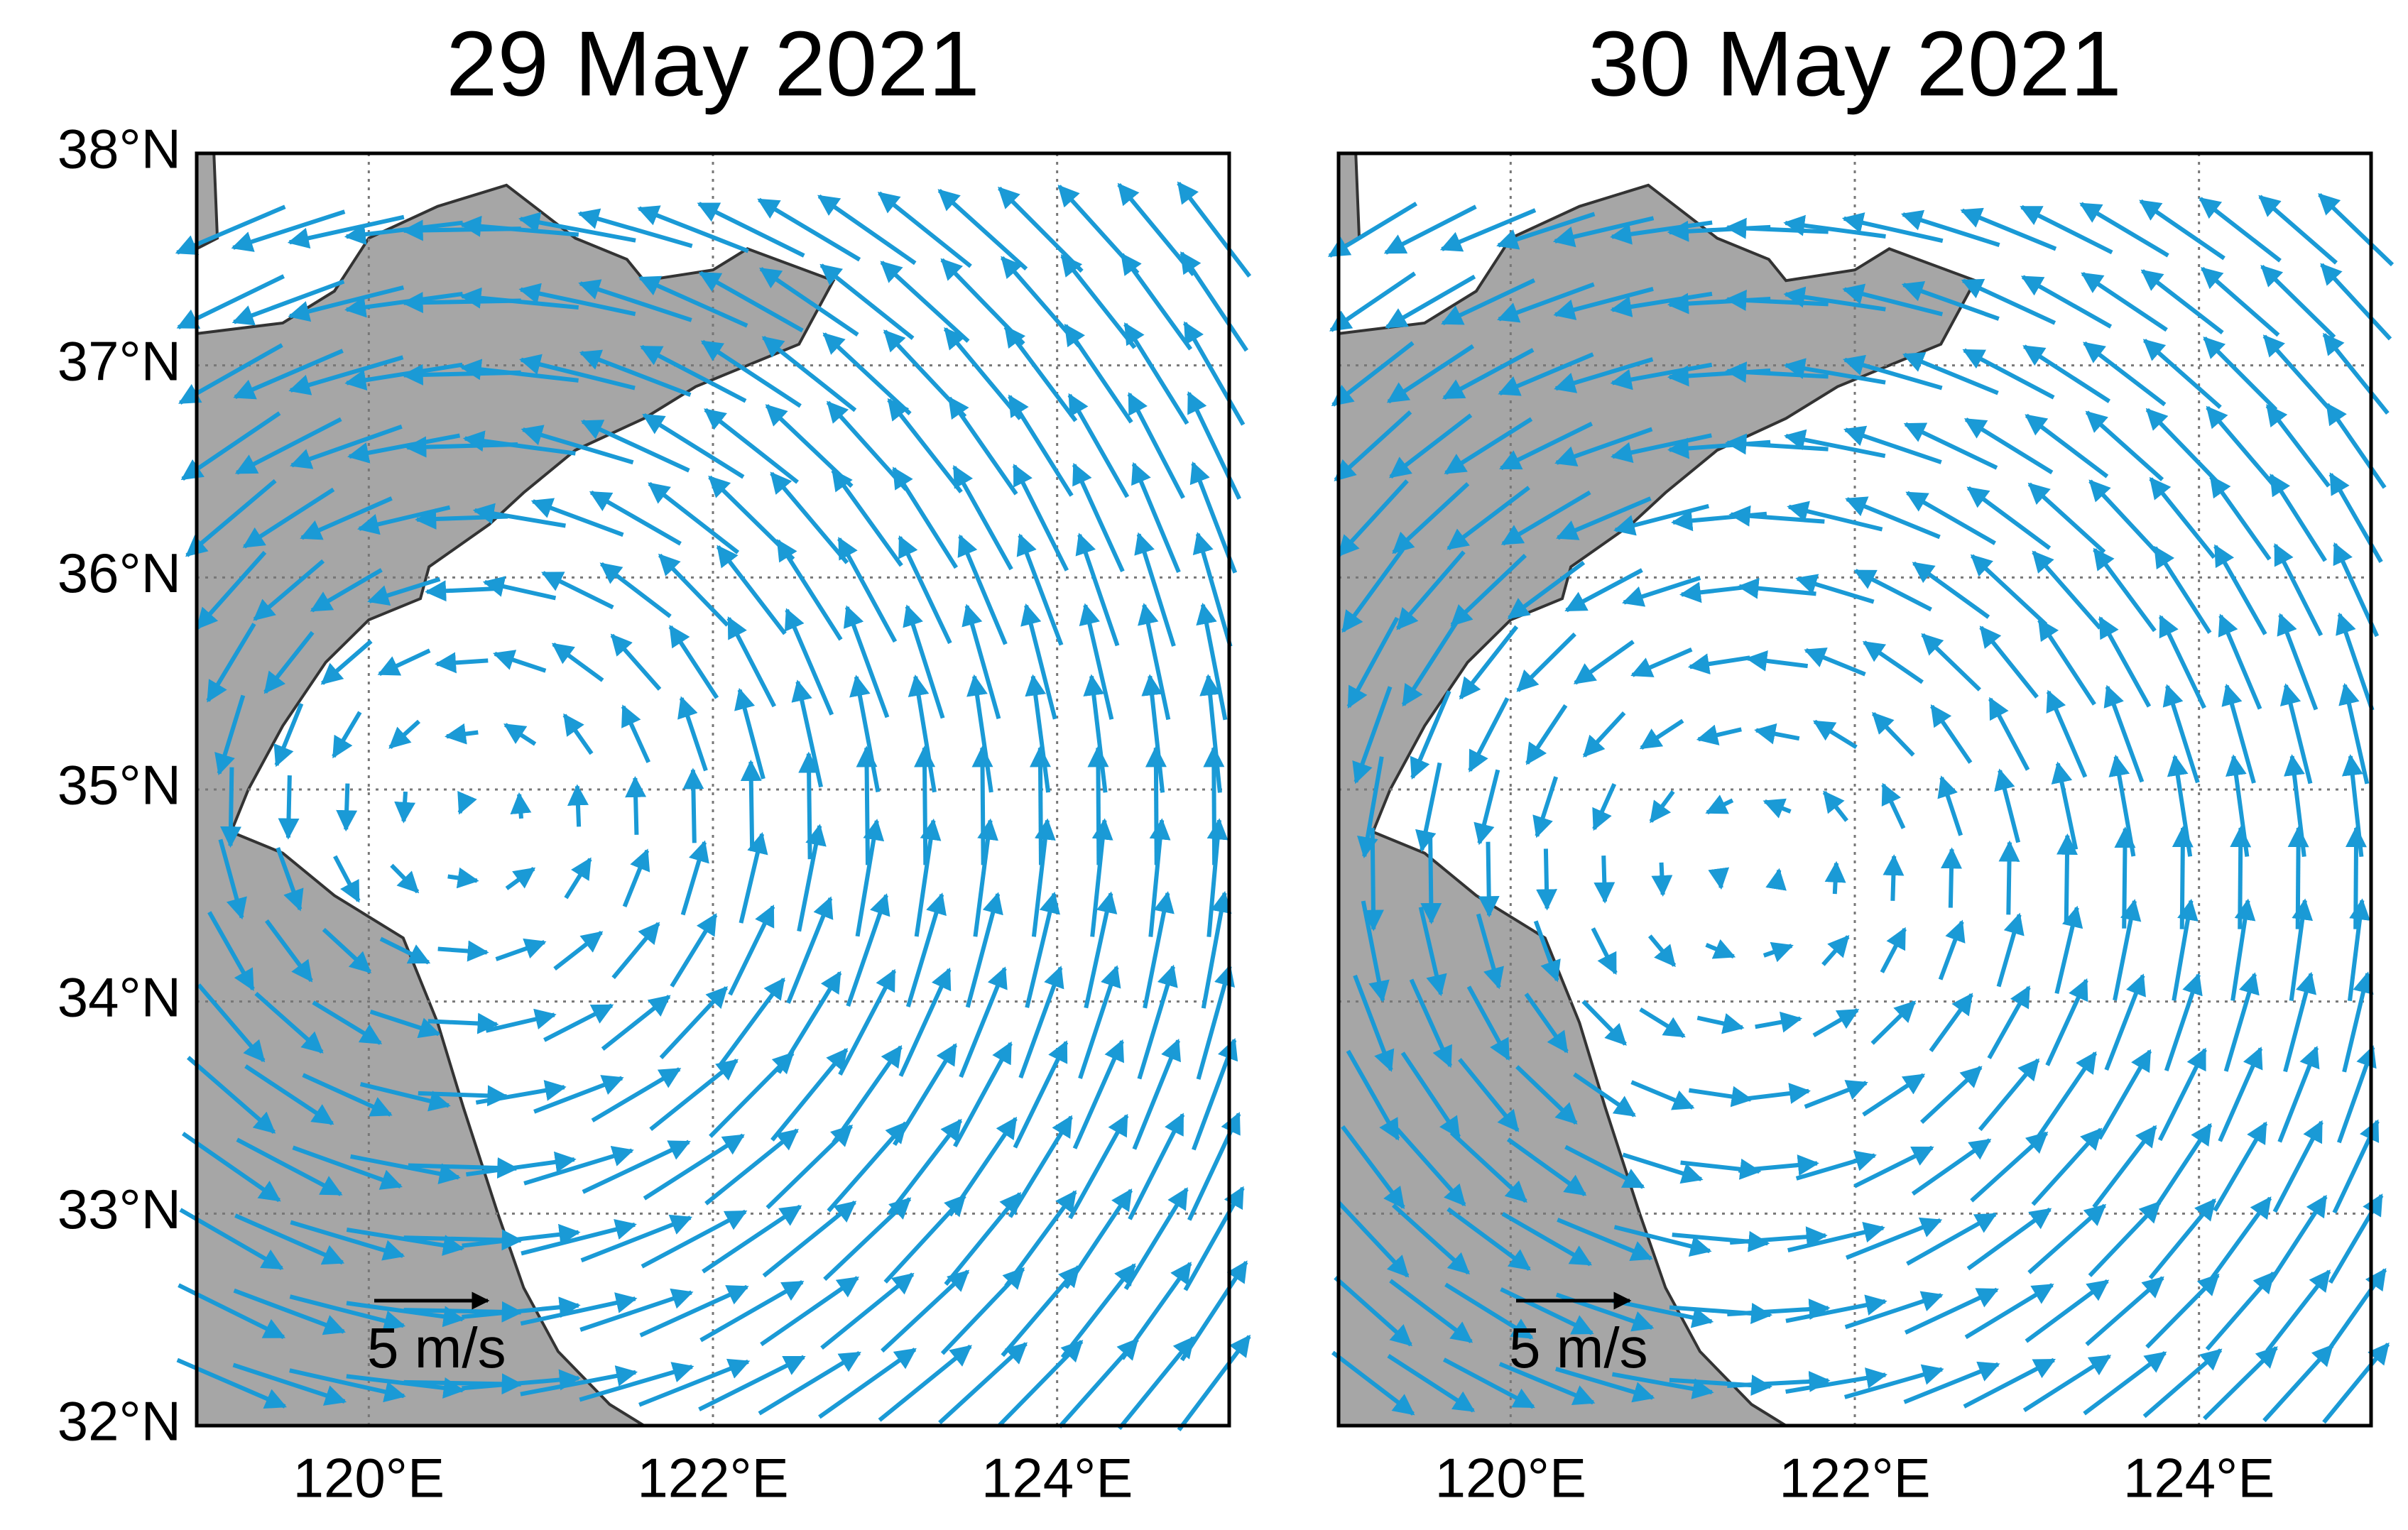 This screenshot has height=1530, width=2408. Describe the element at coordinates (119, 1209) in the screenshot. I see `y-tick-label: 33°N` at that location.